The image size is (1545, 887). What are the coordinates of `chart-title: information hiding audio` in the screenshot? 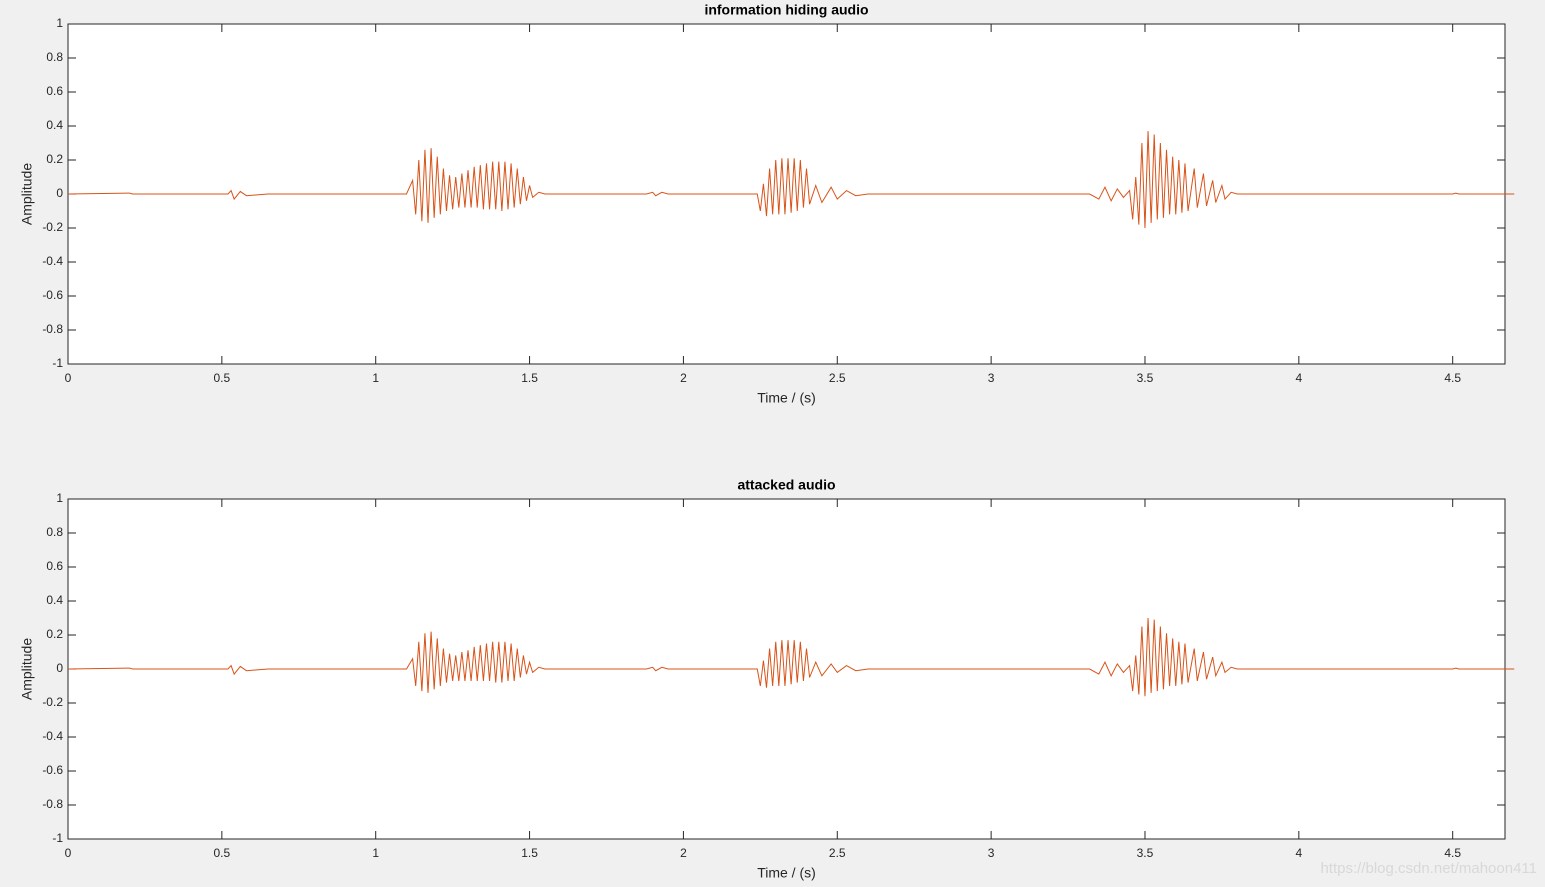 It's located at (786, 10).